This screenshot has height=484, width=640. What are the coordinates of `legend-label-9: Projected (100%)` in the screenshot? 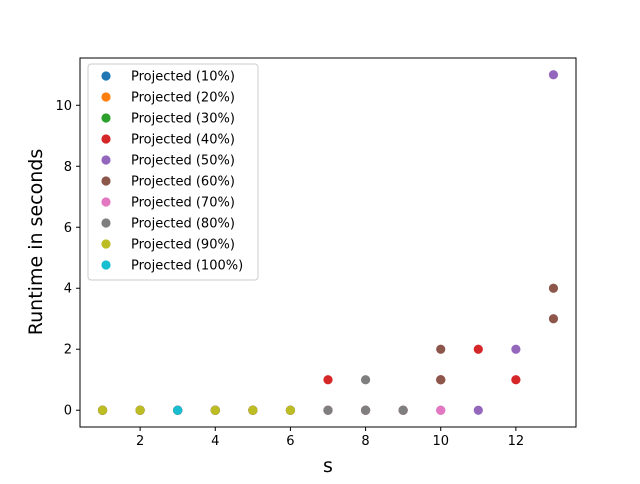 It's located at (187, 266).